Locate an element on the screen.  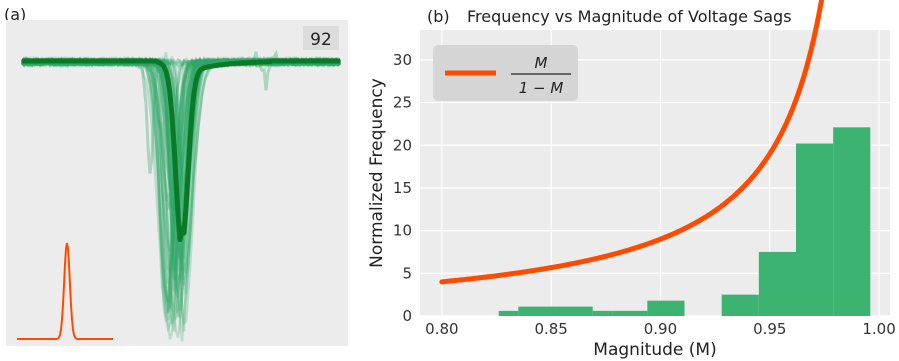
x-axis-label: Magnitude (M) is located at coordinates (654, 350).